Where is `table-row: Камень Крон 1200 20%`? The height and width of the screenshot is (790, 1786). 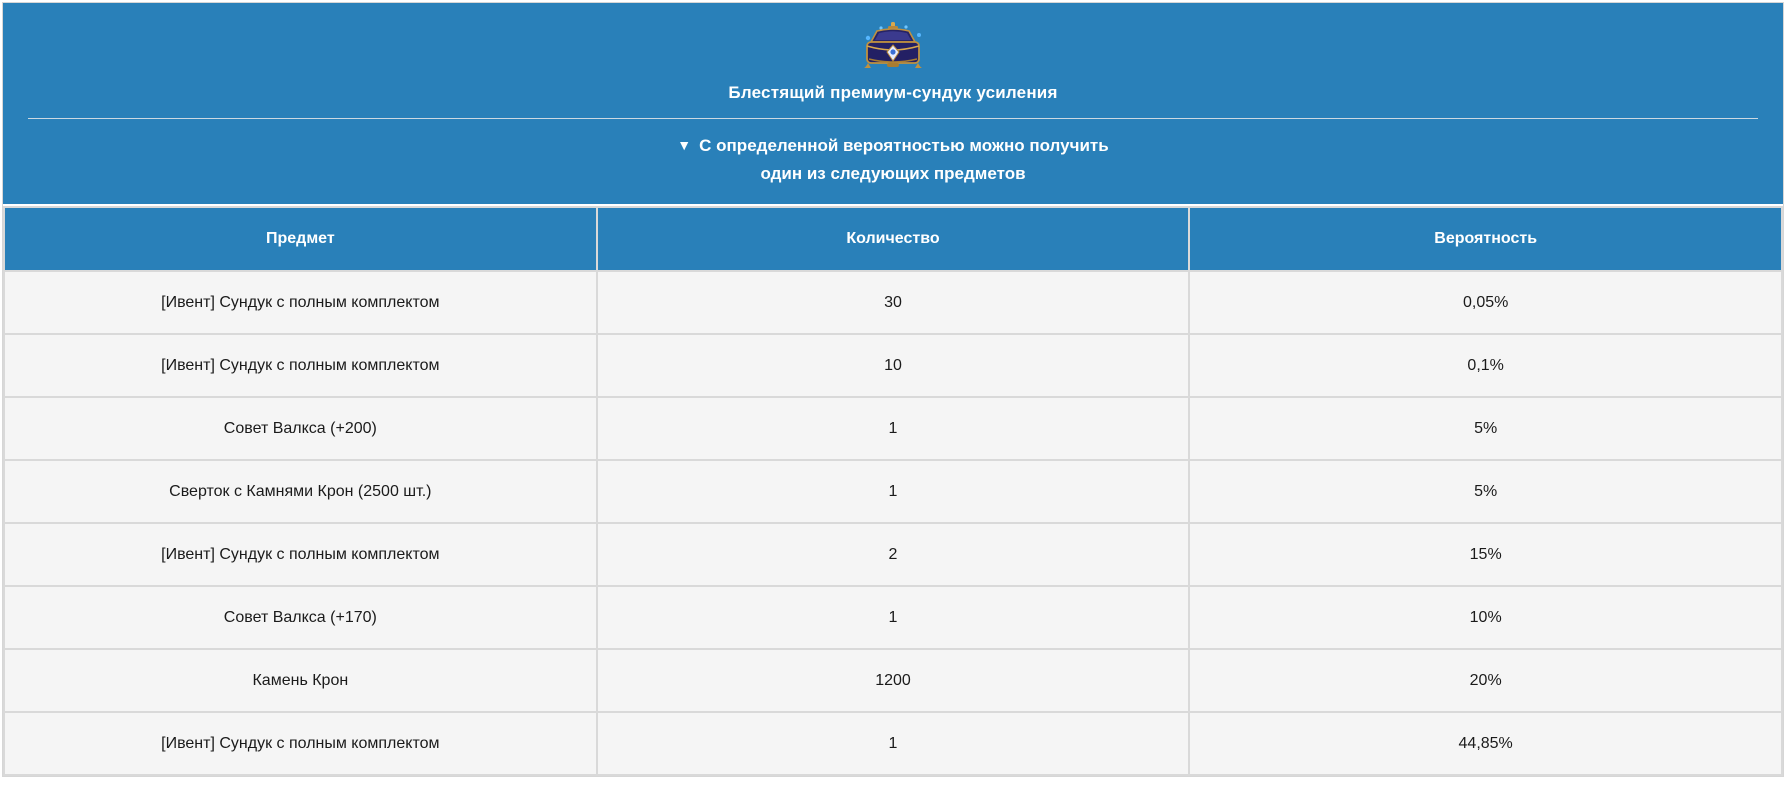 table-row: Камень Крон 1200 20% is located at coordinates (893, 680).